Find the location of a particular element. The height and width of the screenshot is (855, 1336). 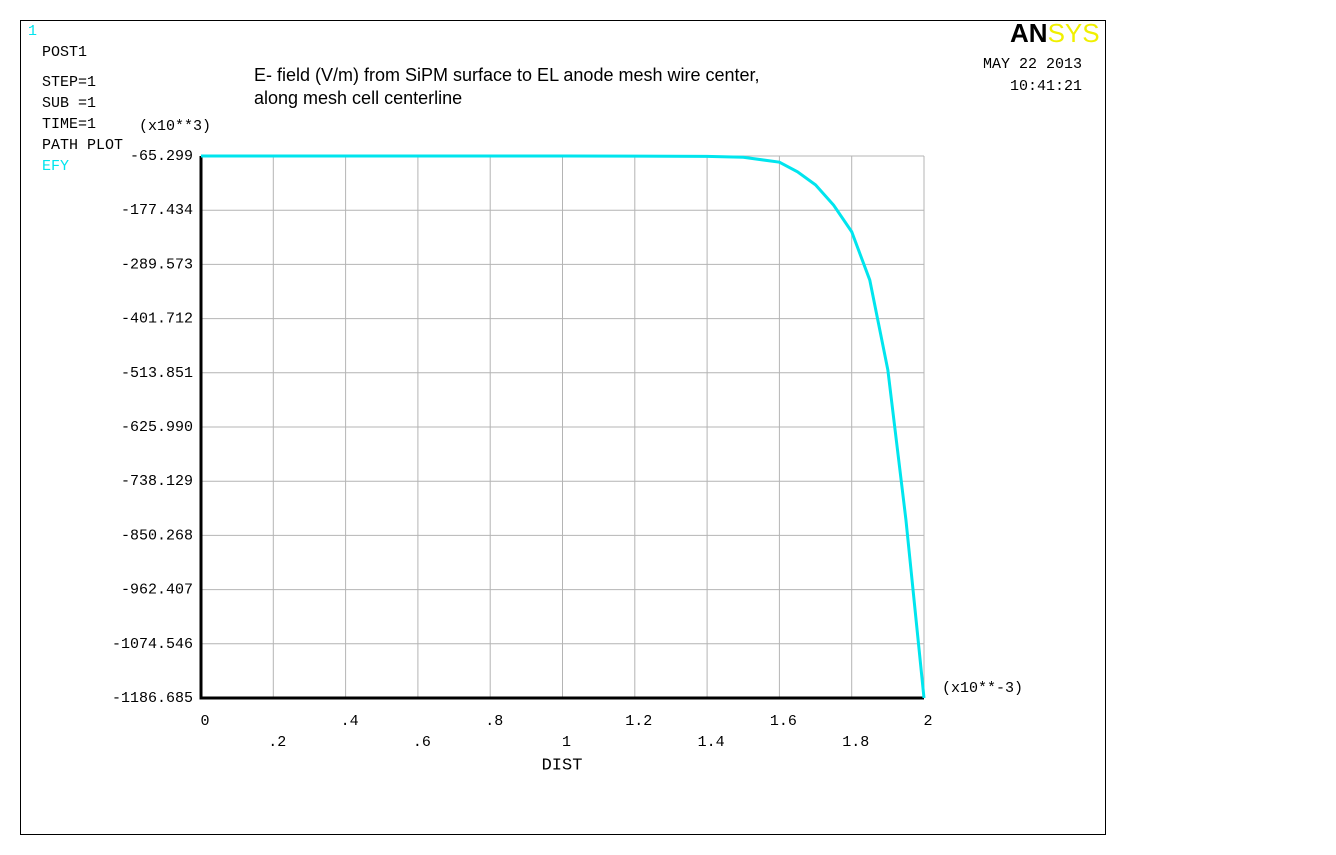

y-tick-label: -65.299 is located at coordinates (161, 156).